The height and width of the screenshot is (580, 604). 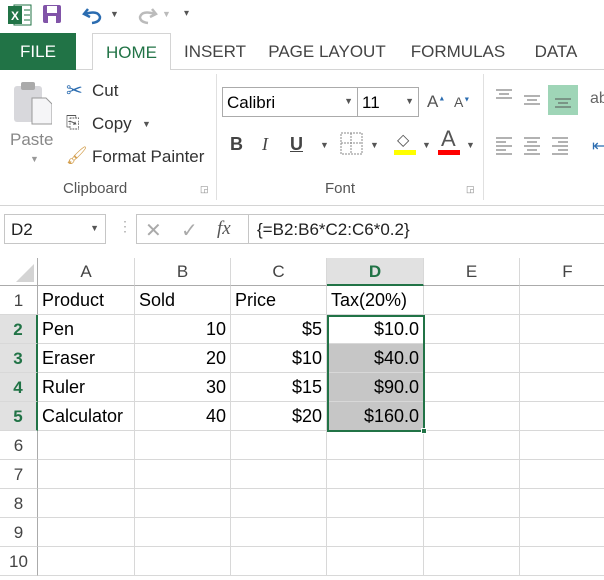 I want to click on row-header-5: 5, so click(x=19, y=416).